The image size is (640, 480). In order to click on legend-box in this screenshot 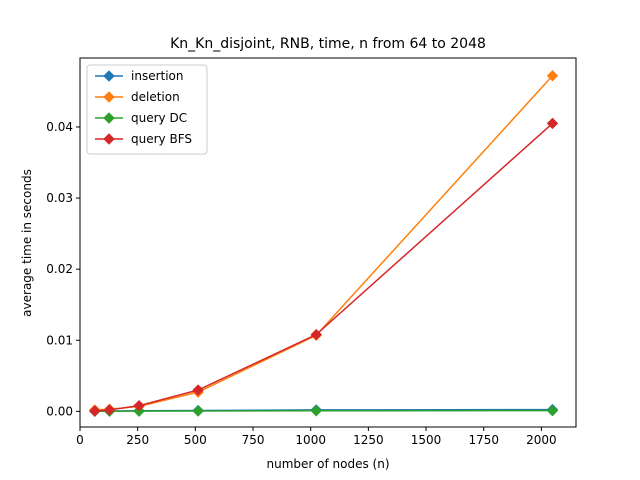, I will do `click(147, 109)`.